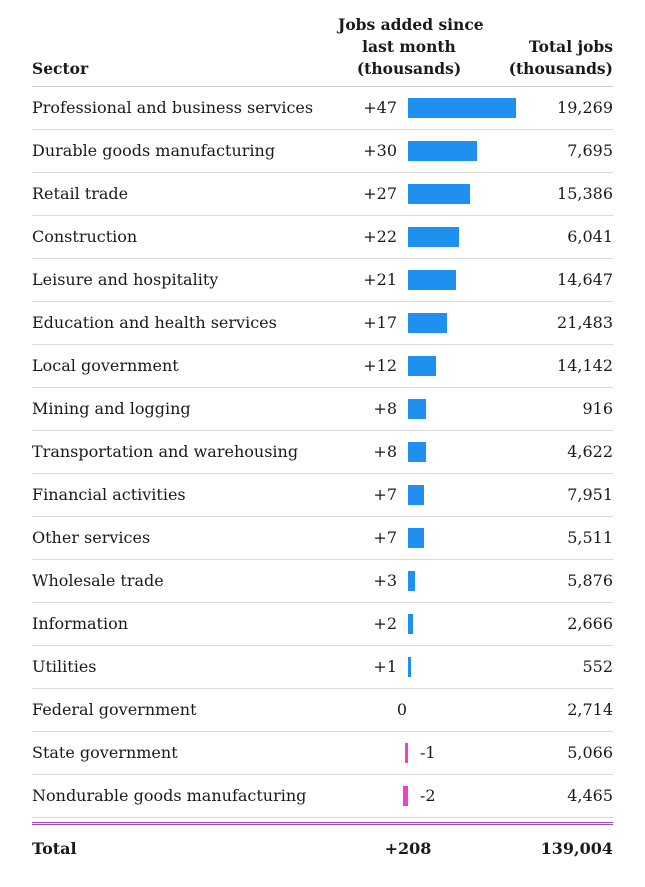 The width and height of the screenshot is (645, 887). Describe the element at coordinates (322, 710) in the screenshot. I see `table-row: Federal government 0 2,714` at that location.